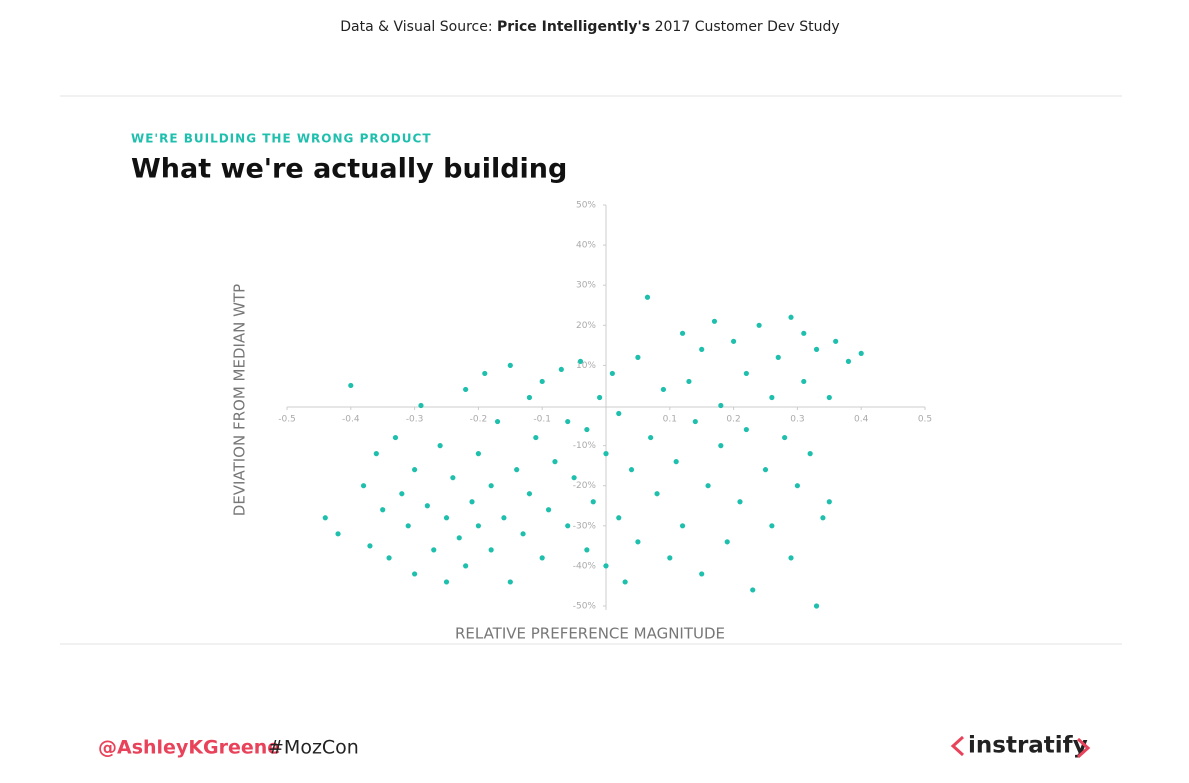 Image resolution: width=1189 pixels, height=783 pixels. What do you see at coordinates (479, 420) in the screenshot?
I see `x-tick-label: -0.2` at bounding box center [479, 420].